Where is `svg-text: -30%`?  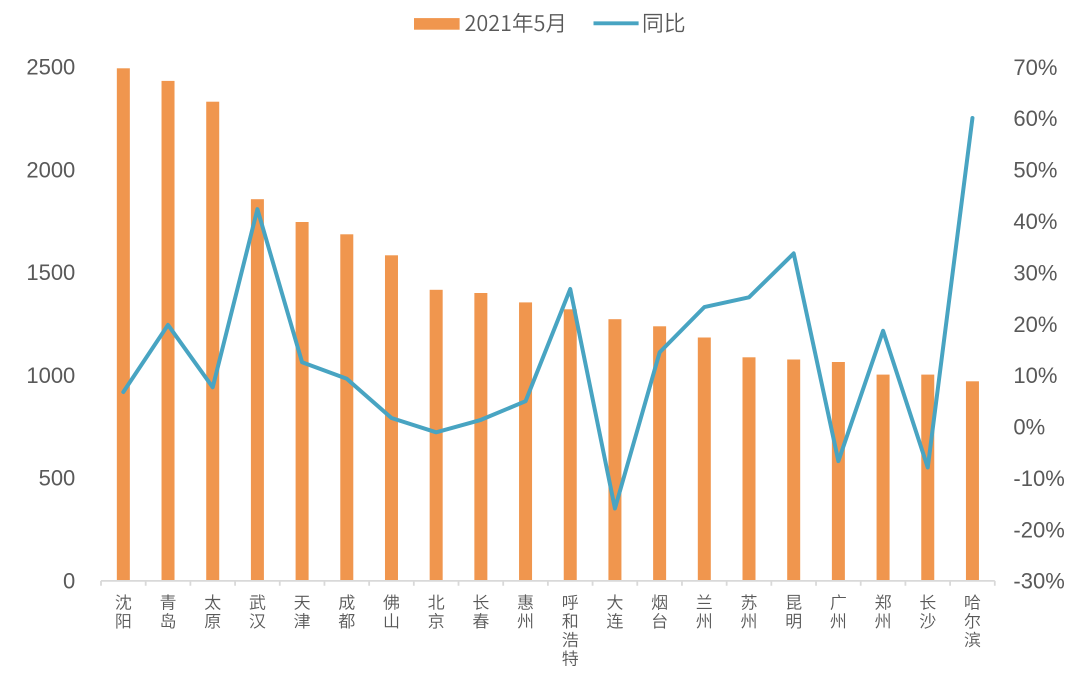 svg-text: -30% is located at coordinates (1038, 581).